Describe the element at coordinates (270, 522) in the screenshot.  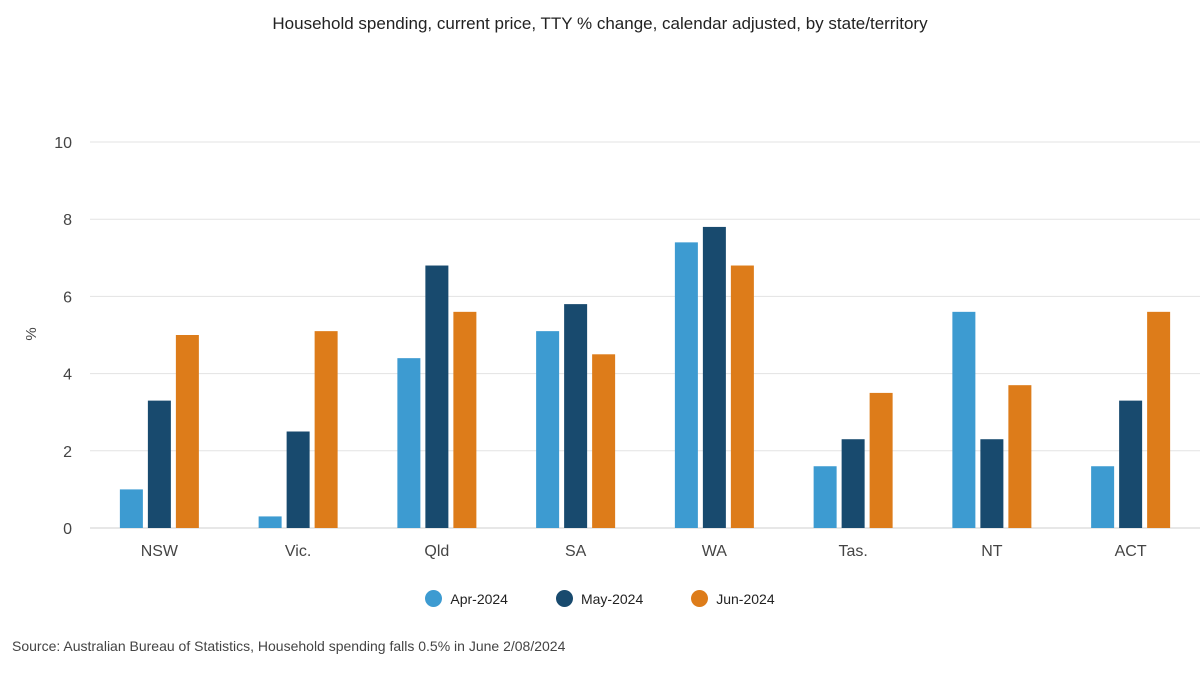
I see `bar-vic-apr-2024` at that location.